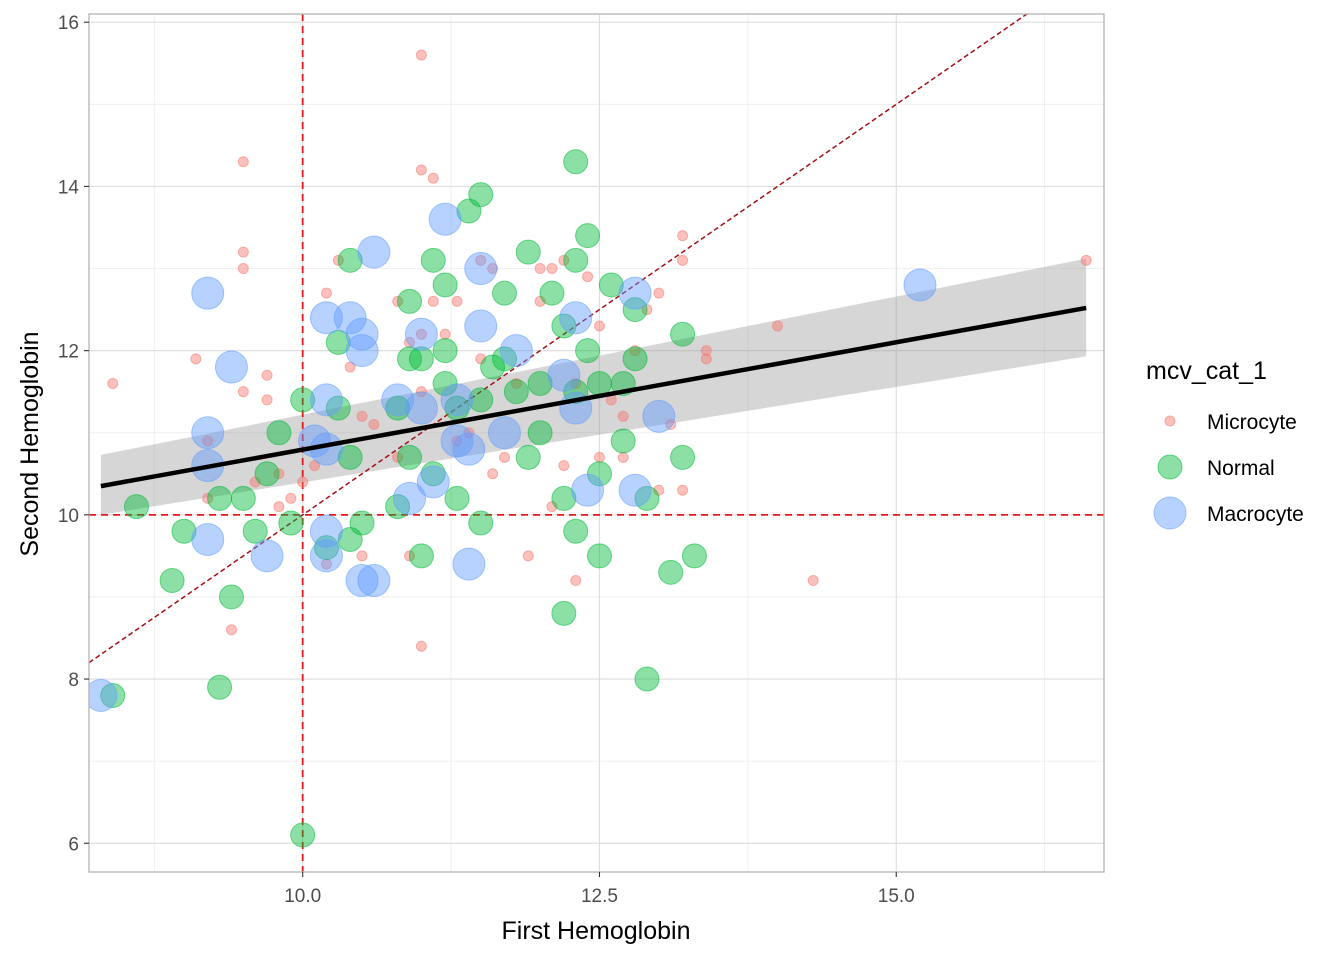  What do you see at coordinates (30, 443) in the screenshot?
I see `y-axis-title: Second Hemoglobin` at bounding box center [30, 443].